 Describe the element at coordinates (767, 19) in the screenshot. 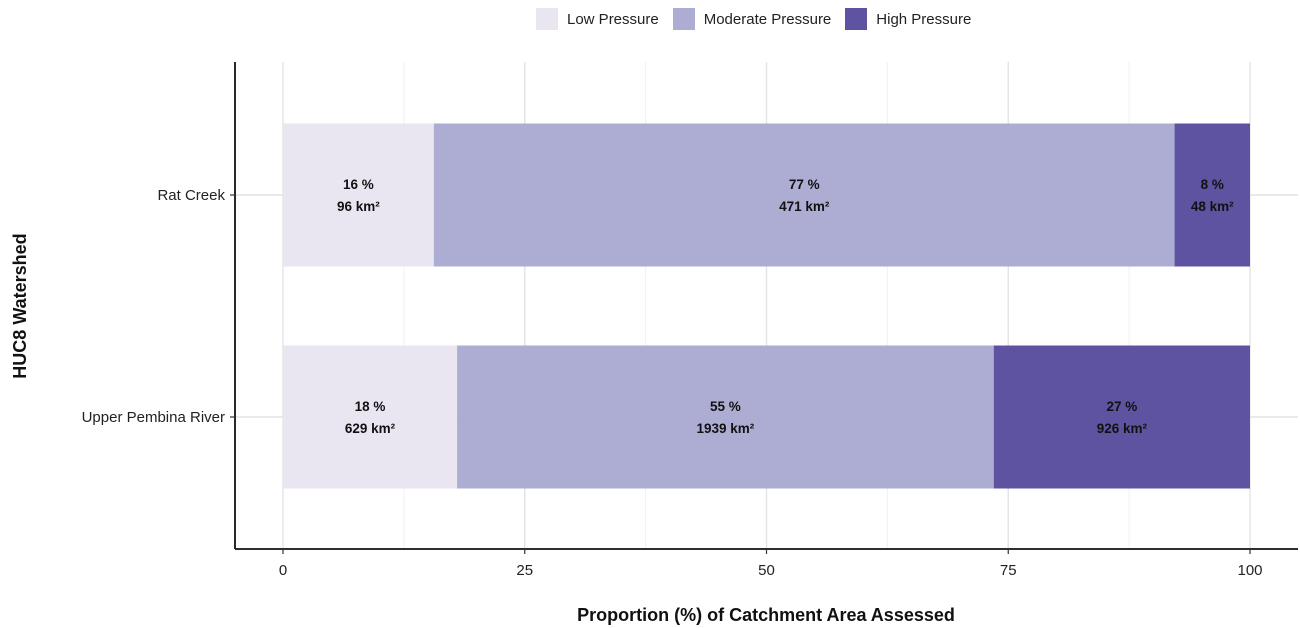

I see `legend-label-moderate: Moderate Pressure` at that location.